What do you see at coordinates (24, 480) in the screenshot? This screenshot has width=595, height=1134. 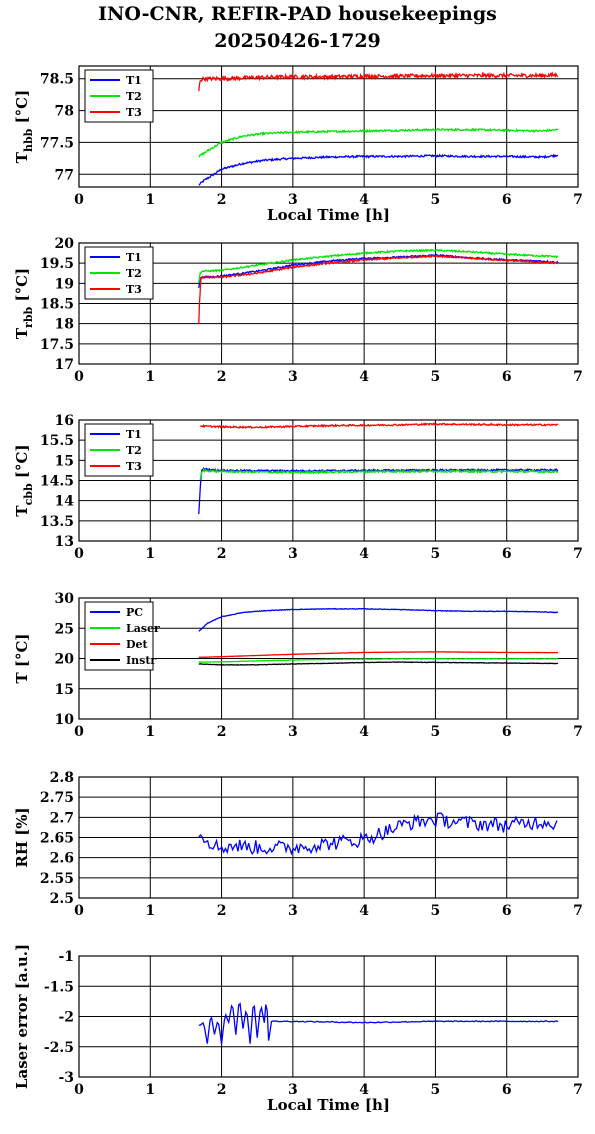 I see `y-axis-label: Tcbb [°C]` at bounding box center [24, 480].